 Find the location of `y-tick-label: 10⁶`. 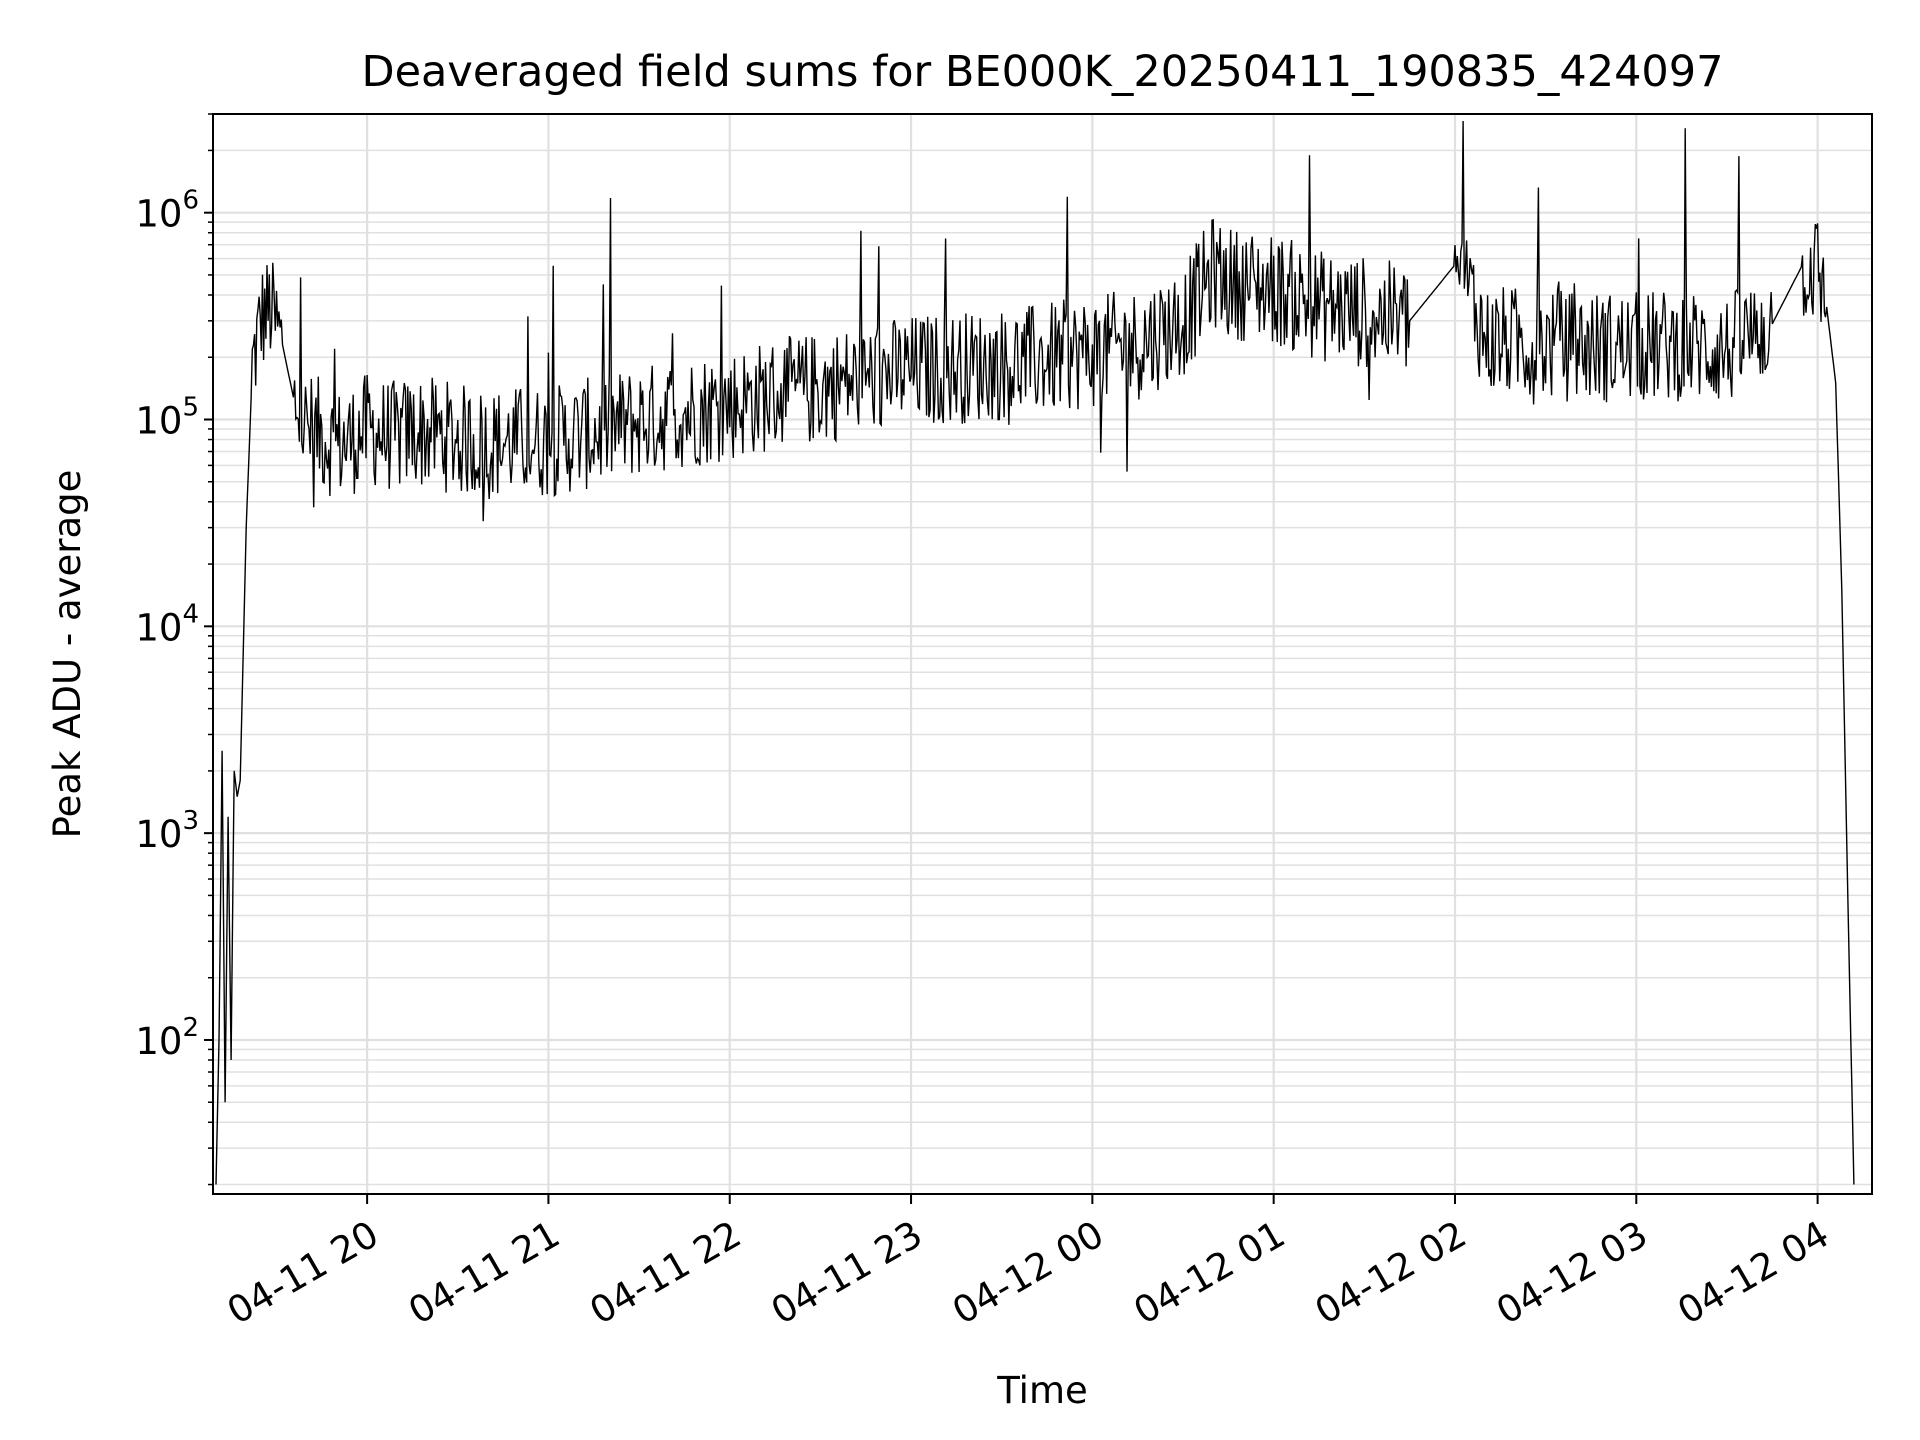

y-tick-label: 10⁶ is located at coordinates (167, 211).